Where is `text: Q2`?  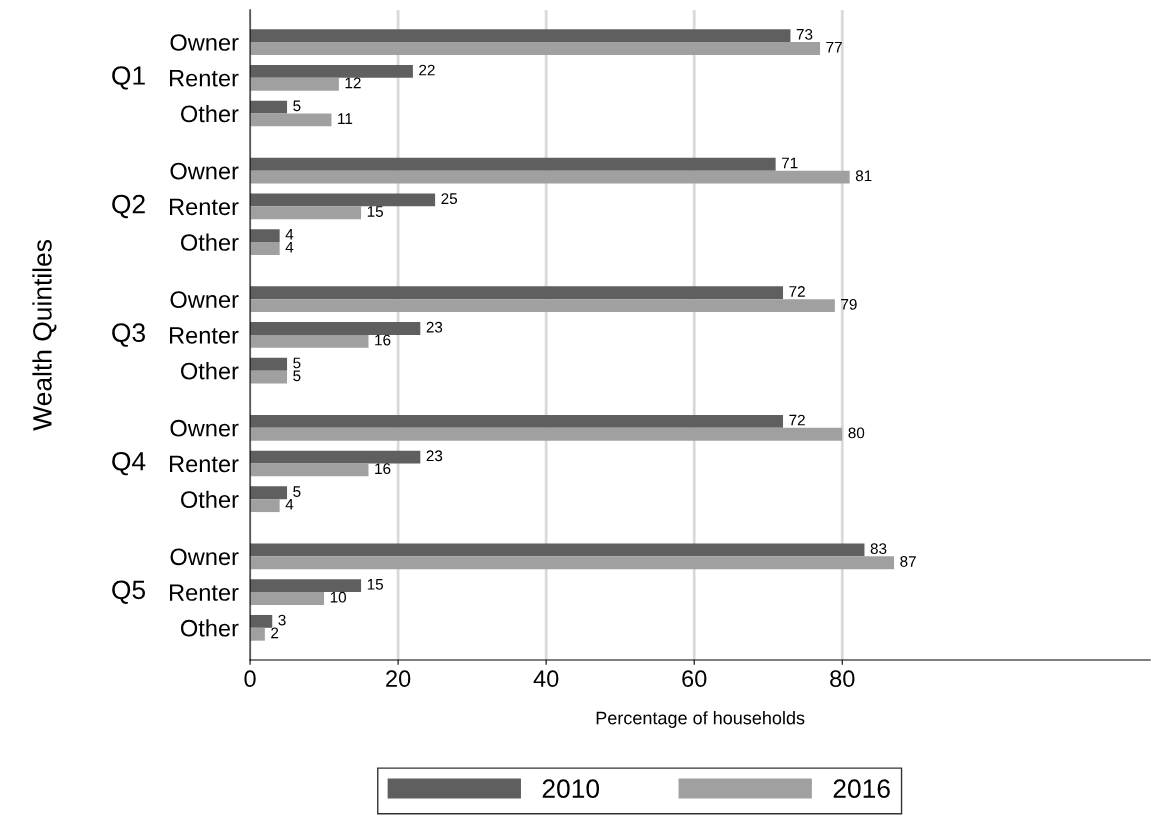
text: Q2 is located at coordinates (128, 206).